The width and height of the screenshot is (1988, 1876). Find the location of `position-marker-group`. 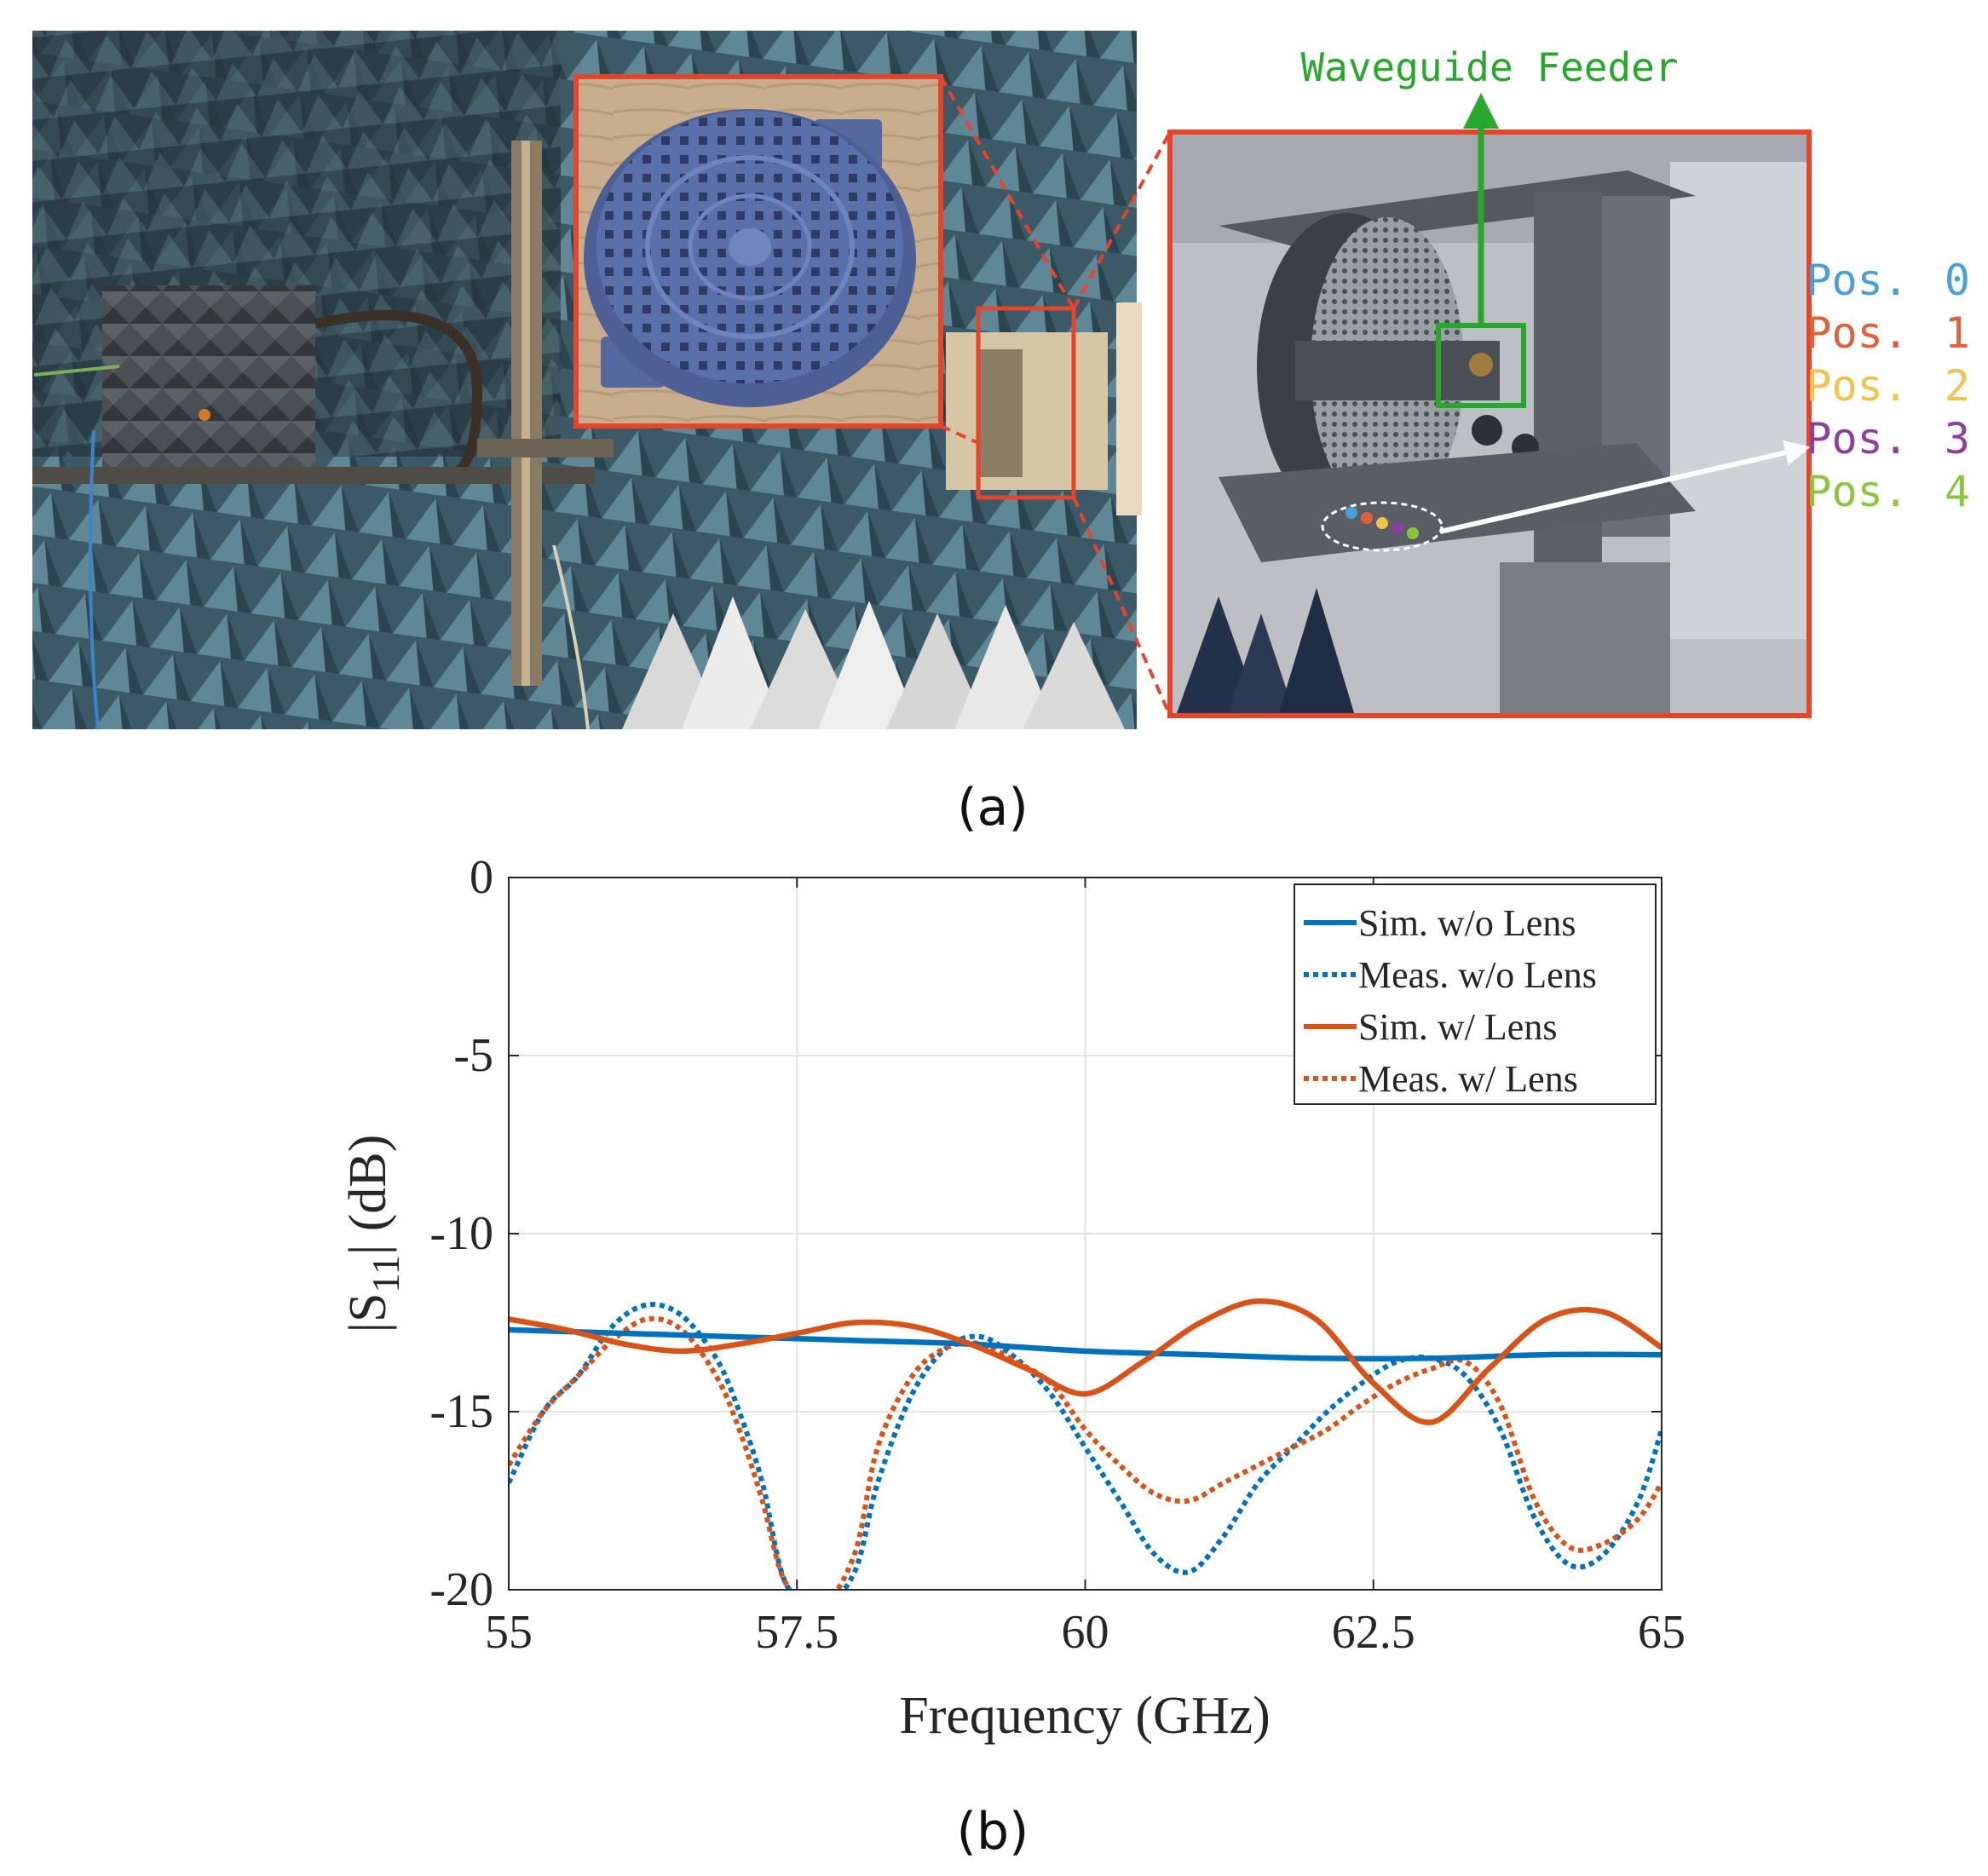

position-marker-group is located at coordinates (1382, 526).